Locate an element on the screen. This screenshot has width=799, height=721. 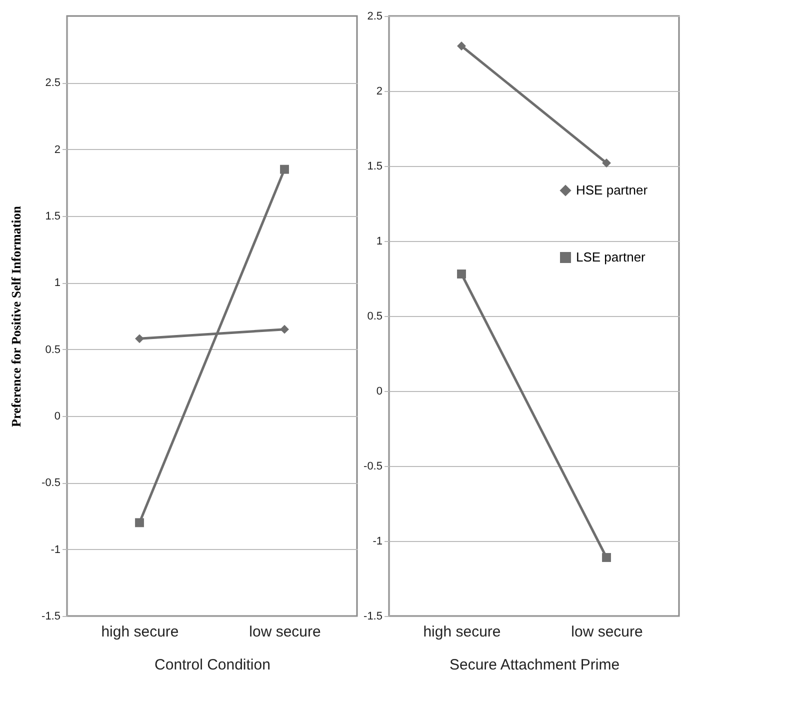
legend-label: HSE partner is located at coordinates (612, 190).